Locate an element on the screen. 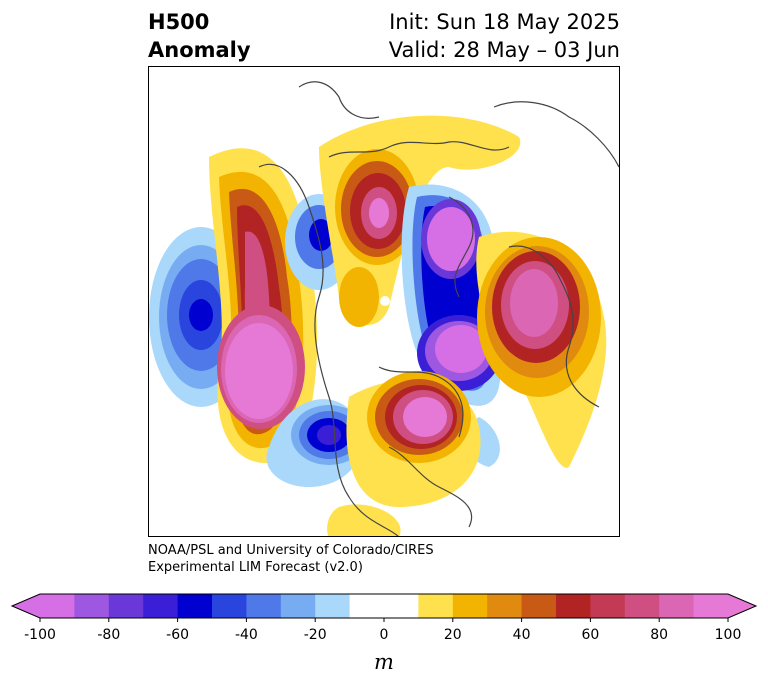  central-negative-anomaly is located at coordinates (452, 295).